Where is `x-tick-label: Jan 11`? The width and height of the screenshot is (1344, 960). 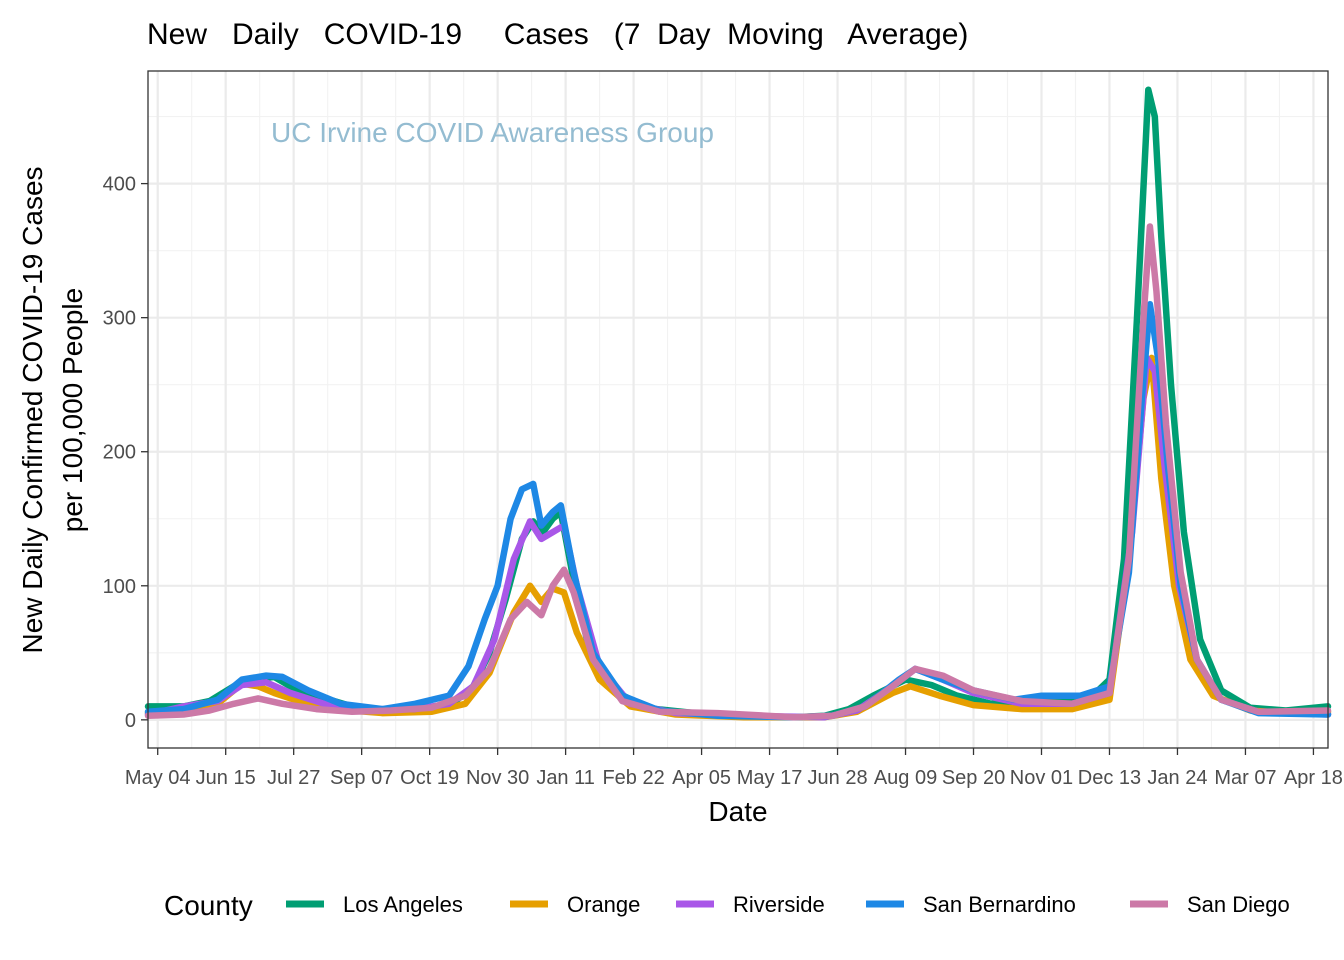
x-tick-label: Jan 11 is located at coordinates (565, 778).